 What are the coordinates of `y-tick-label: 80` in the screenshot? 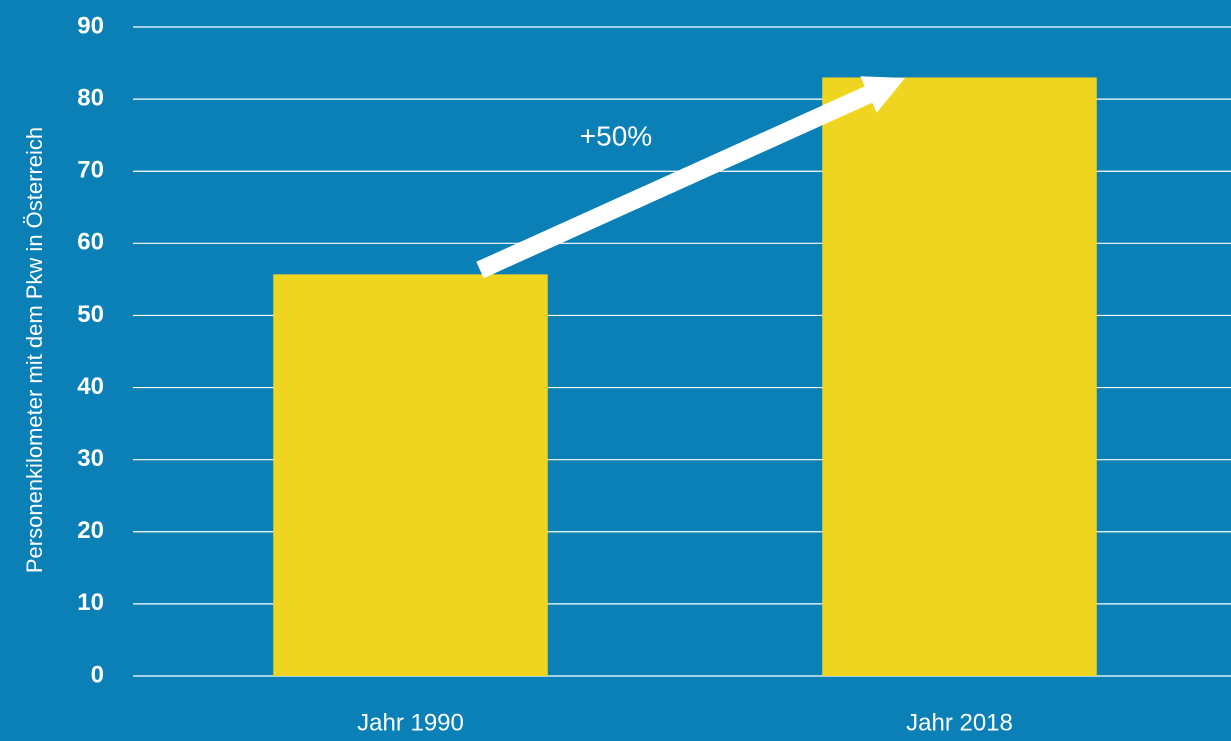 It's located at (90, 97).